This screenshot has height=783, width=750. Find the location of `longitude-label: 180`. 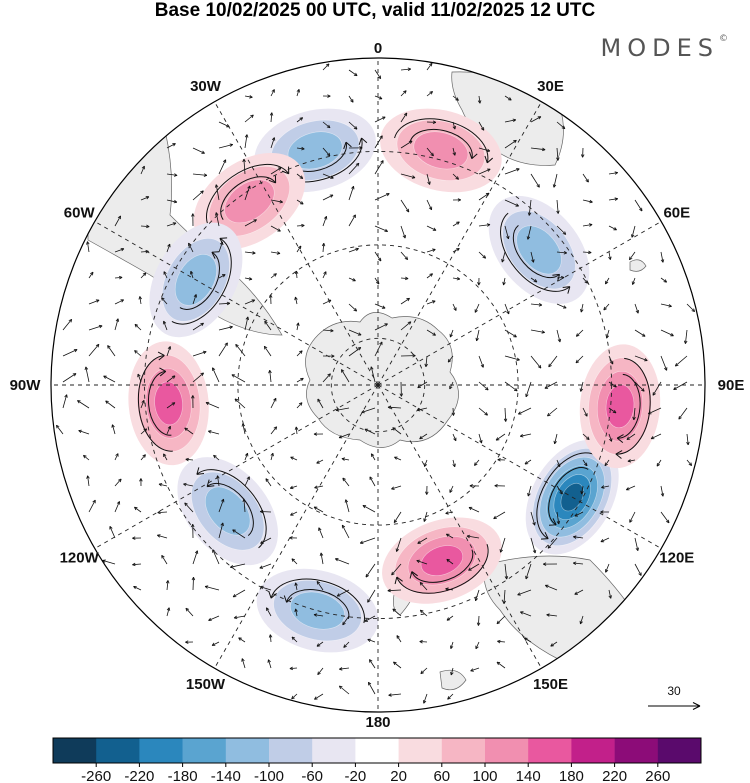

longitude-label: 180 is located at coordinates (377, 722).